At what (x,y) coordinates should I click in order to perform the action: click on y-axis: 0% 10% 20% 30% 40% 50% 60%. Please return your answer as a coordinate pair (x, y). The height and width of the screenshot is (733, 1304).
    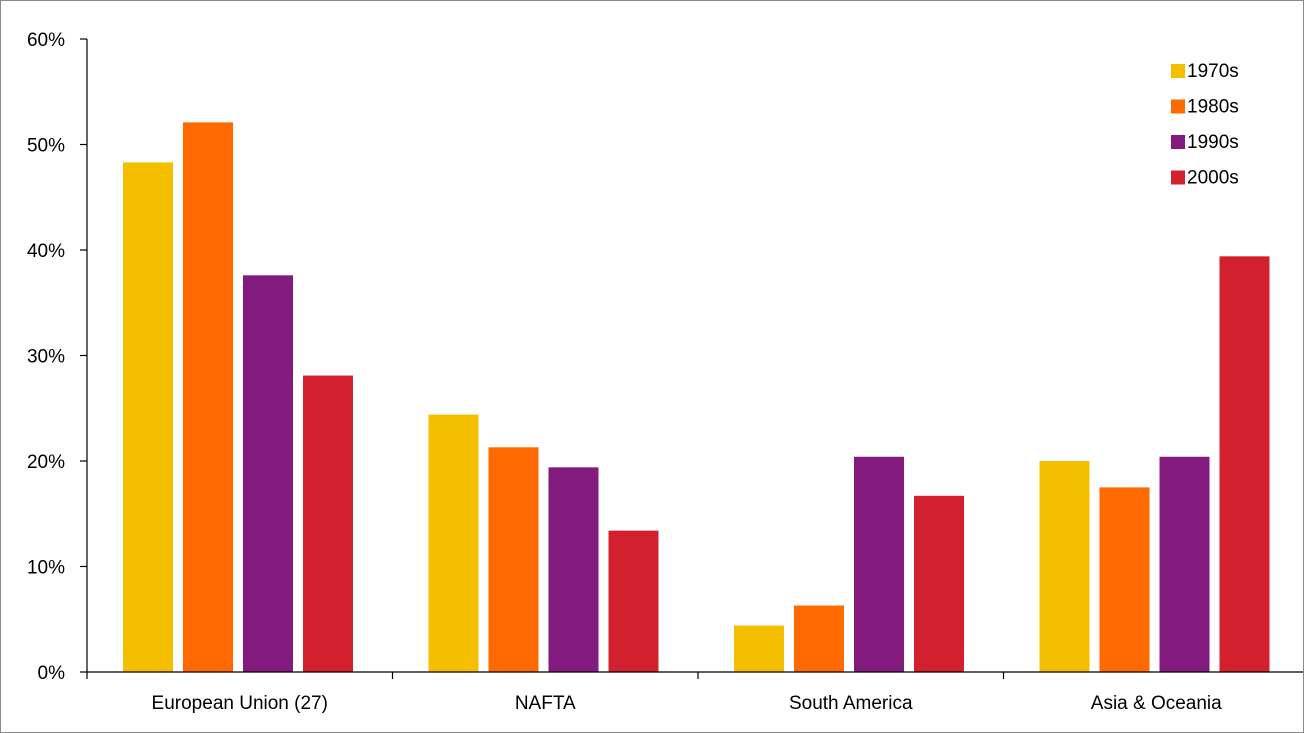
    Looking at the image, I should click on (57, 357).